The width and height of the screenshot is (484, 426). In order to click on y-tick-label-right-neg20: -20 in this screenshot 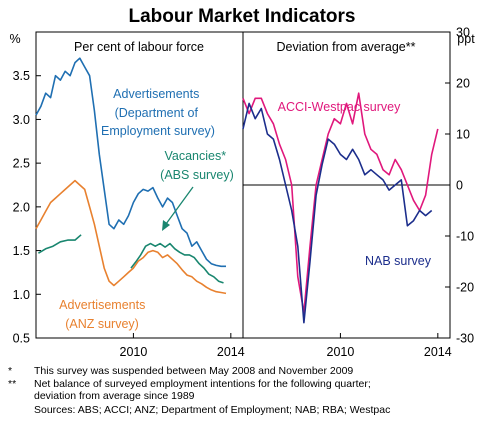, I will do `click(465, 288)`.